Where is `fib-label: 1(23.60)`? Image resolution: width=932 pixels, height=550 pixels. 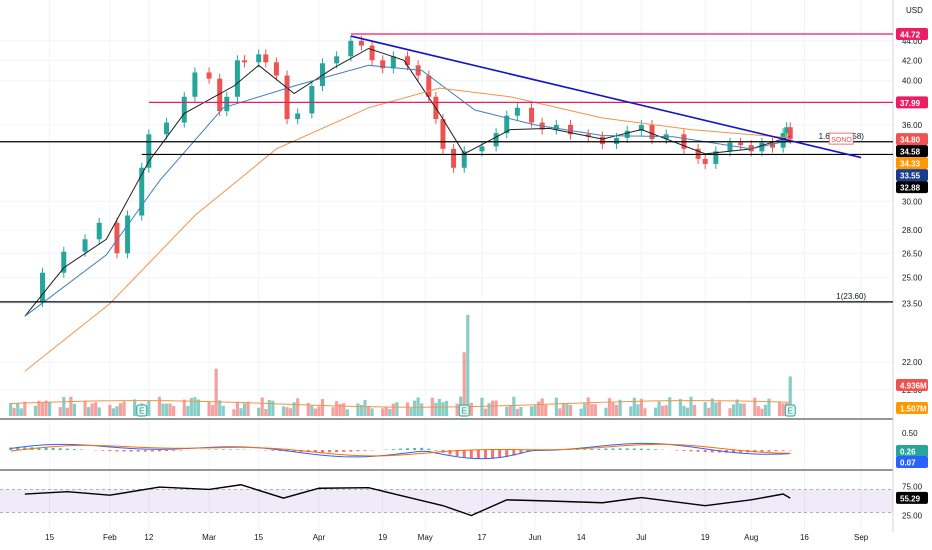
fib-label: 1(23.60) is located at coordinates (851, 296).